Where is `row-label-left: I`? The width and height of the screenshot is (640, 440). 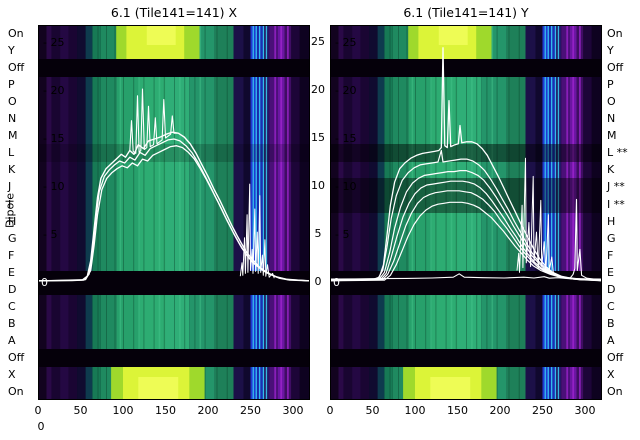 row-label-left: I is located at coordinates (10, 204).